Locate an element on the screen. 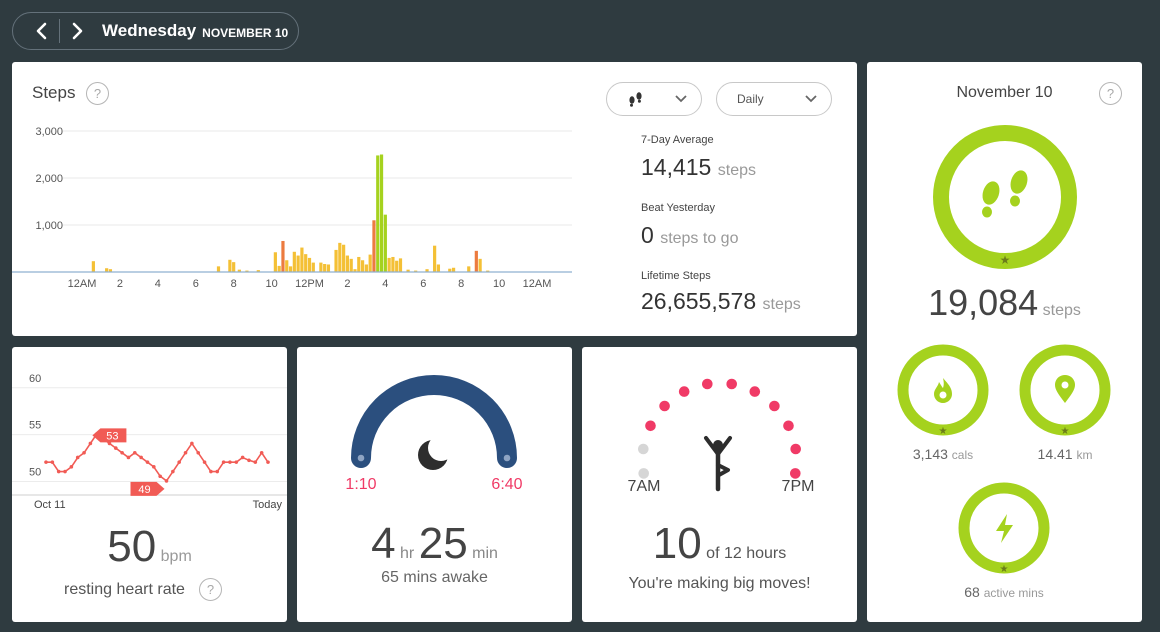 The image size is (1160, 632). lifetime-steps-label: Lifetime Steps is located at coordinates (676, 276).